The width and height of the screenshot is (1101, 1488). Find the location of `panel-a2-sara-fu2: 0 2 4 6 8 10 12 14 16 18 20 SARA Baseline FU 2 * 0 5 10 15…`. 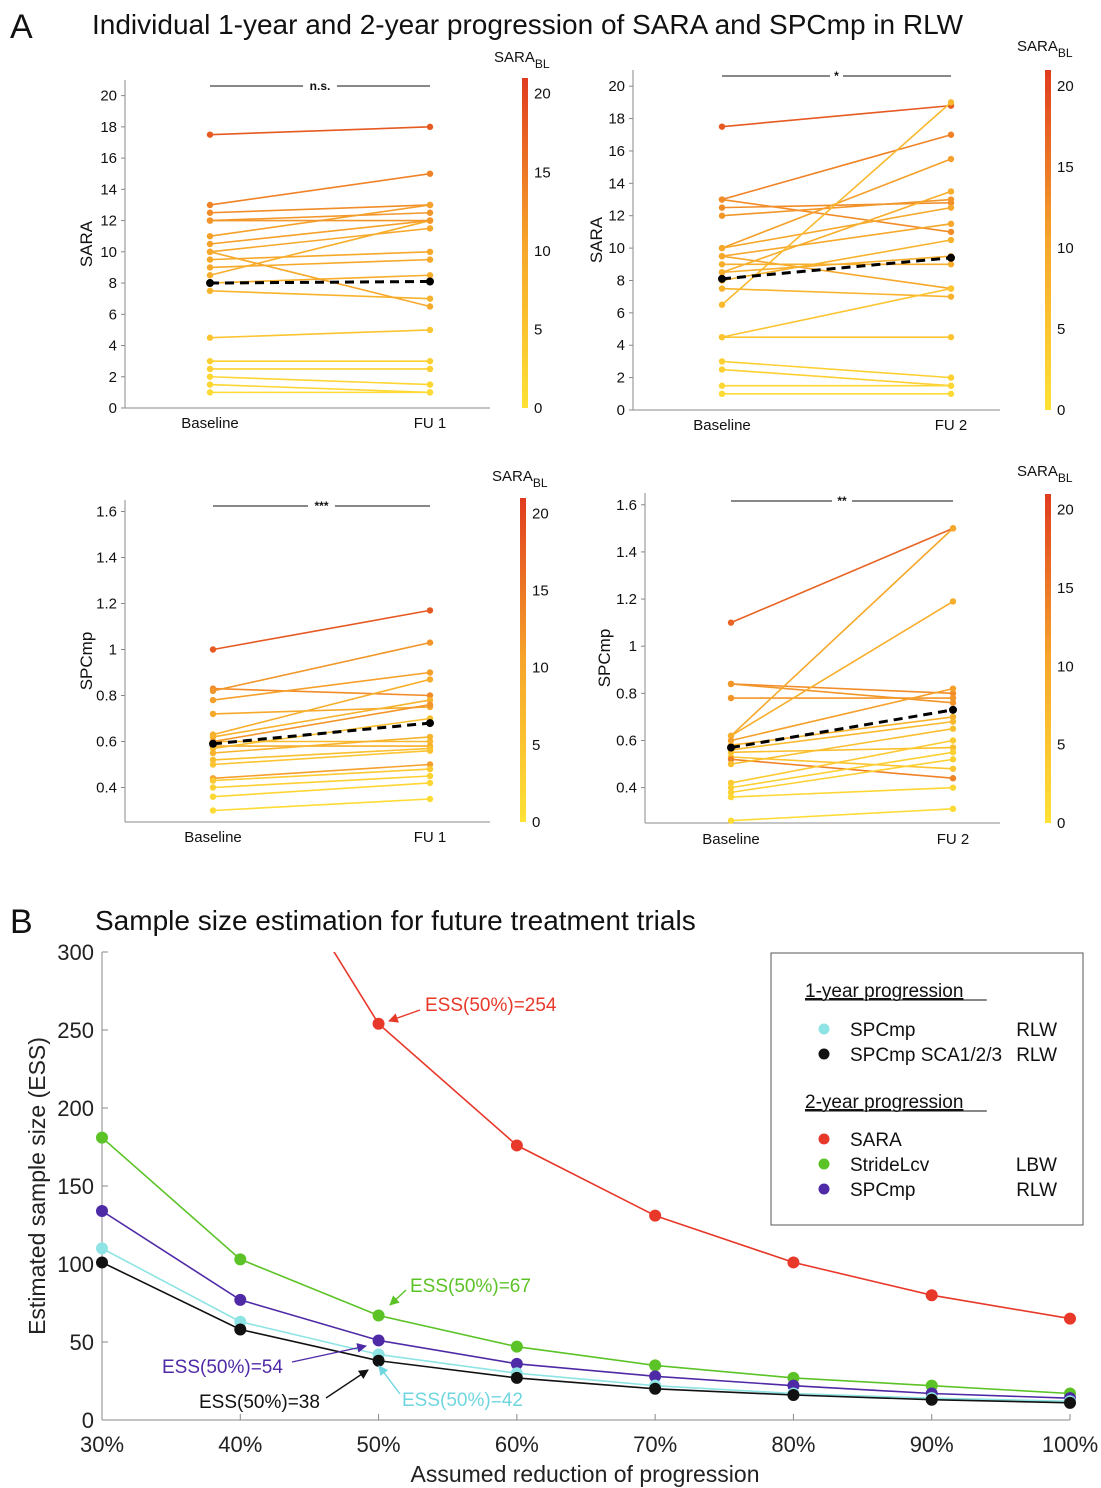

panel-a2-sara-fu2: 0 2 4 6 8 10 12 14 16 18 20 SARA Baseline FU 2 * 0 5 10 15… is located at coordinates (830, 236).